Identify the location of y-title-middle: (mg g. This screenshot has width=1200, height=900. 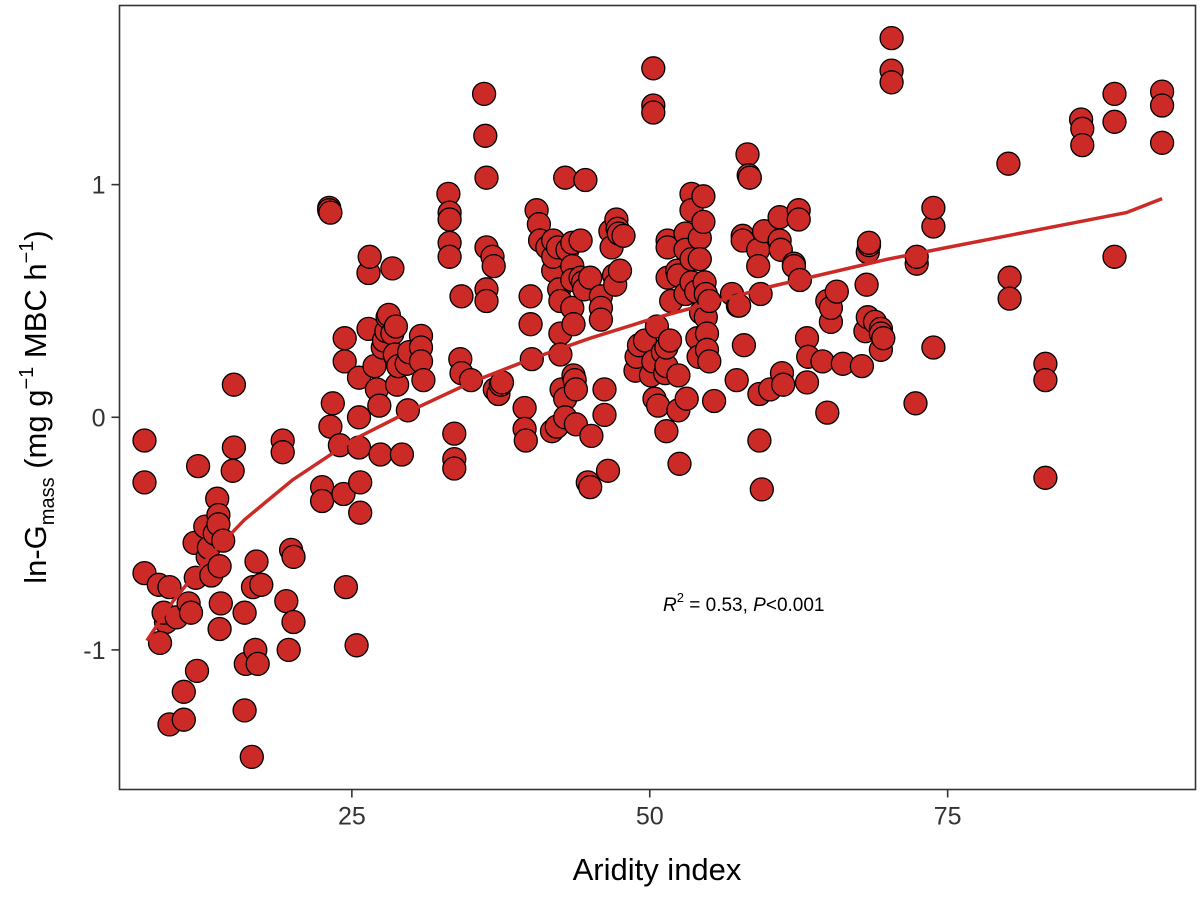
(35, 434).